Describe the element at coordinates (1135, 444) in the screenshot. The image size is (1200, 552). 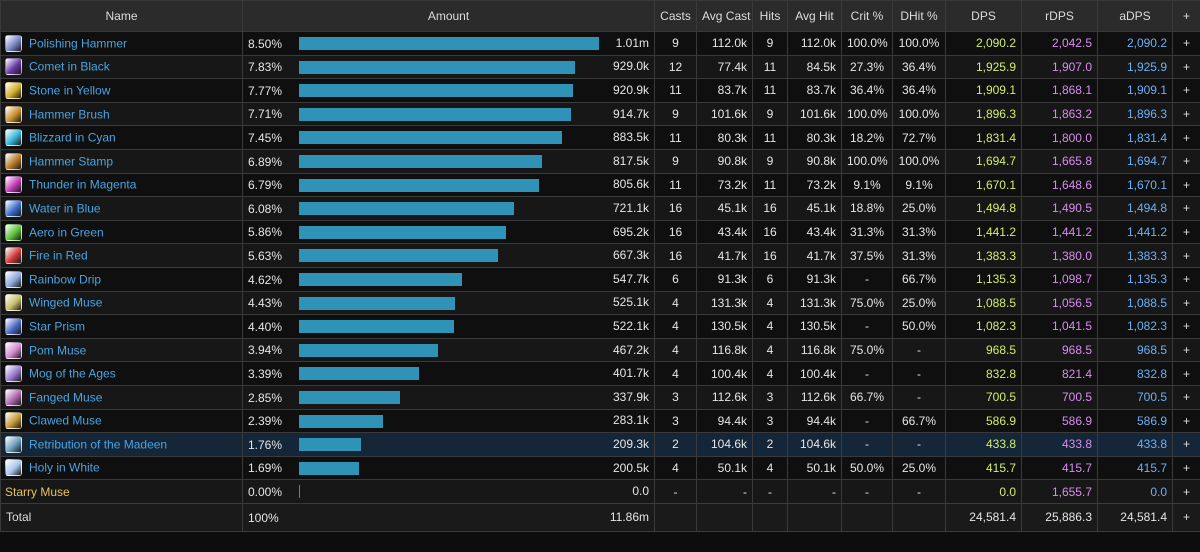
I see `adps-cell: 433.8` at that location.